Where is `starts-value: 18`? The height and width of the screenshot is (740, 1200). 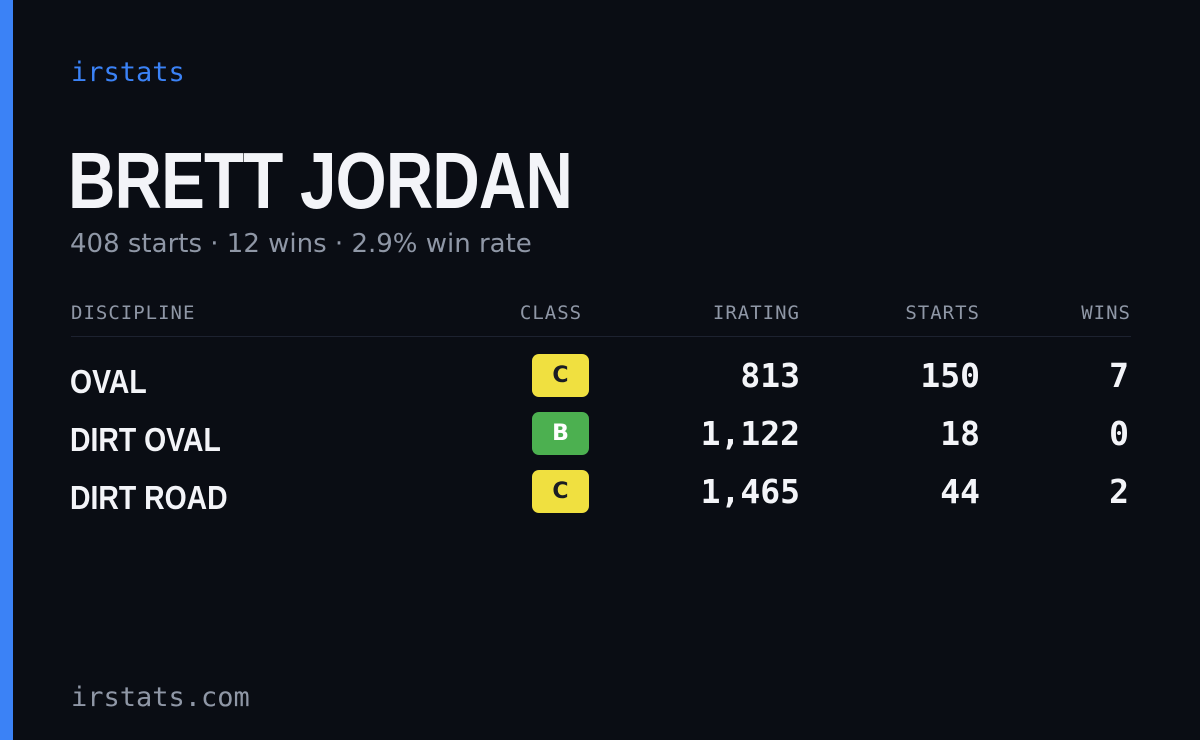 starts-value: 18 is located at coordinates (960, 433).